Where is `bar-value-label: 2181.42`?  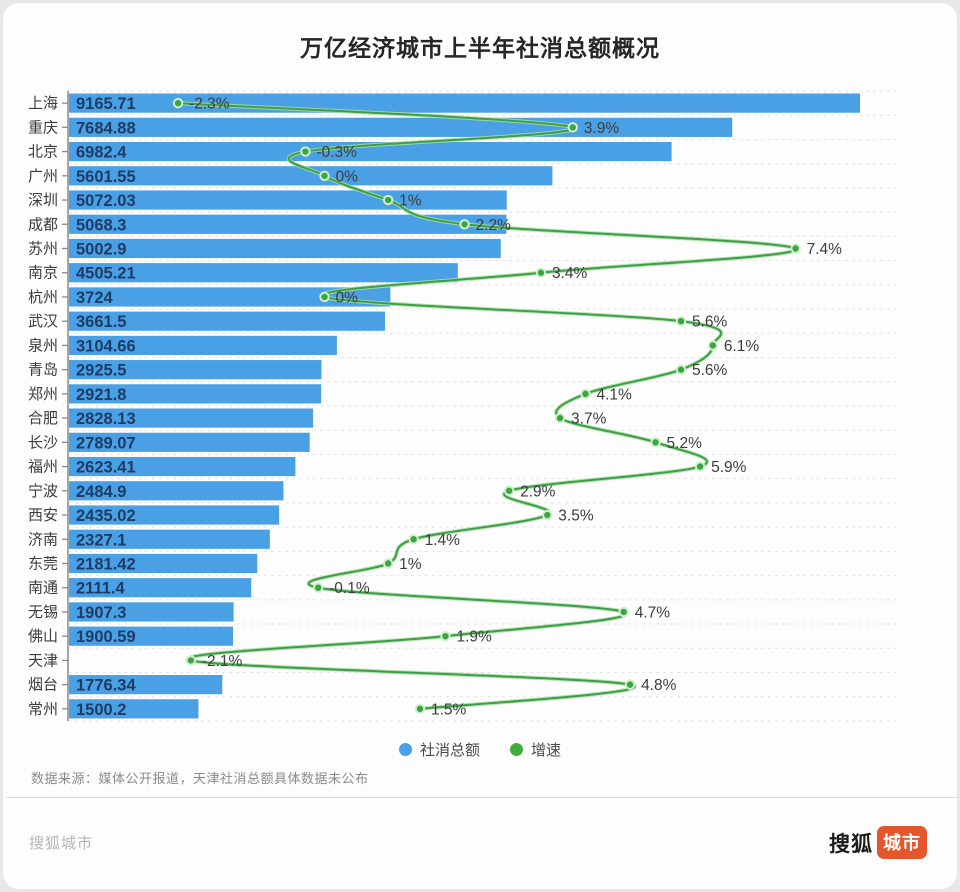
bar-value-label: 2181.42 is located at coordinates (106, 564).